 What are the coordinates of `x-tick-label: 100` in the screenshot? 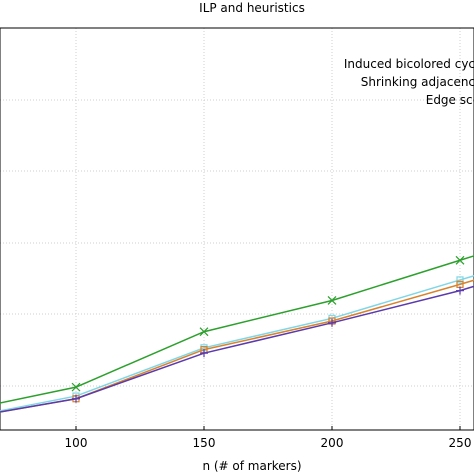 It's located at (76, 443).